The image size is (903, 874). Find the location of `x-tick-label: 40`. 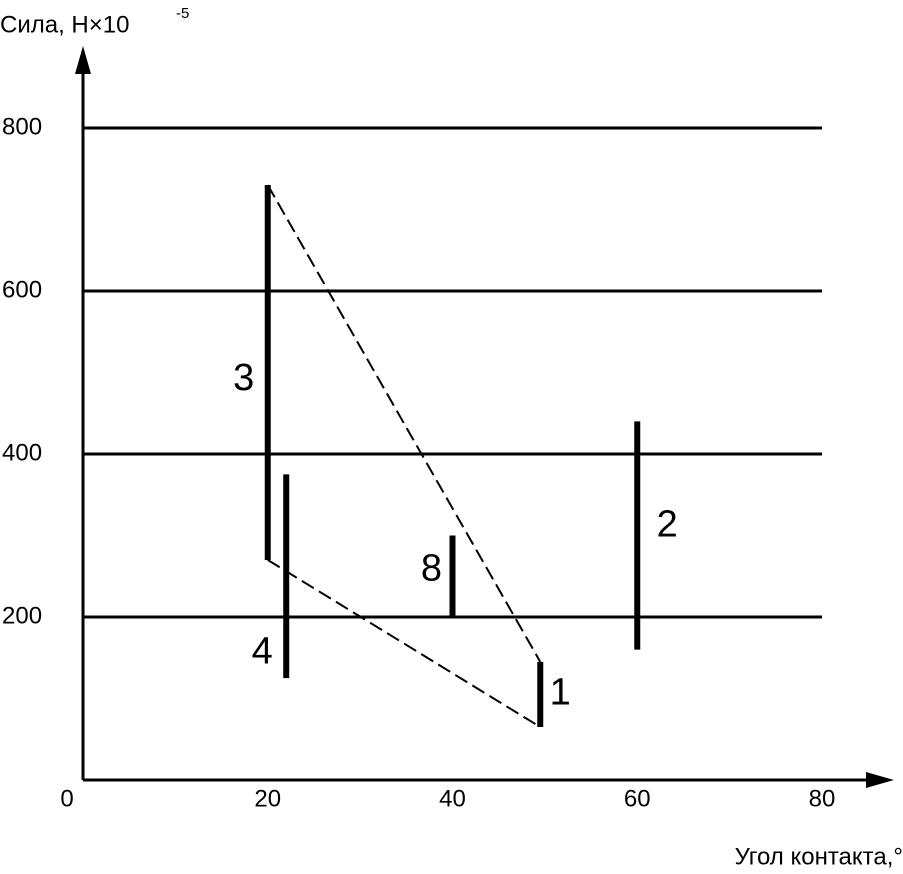

x-tick-label: 40 is located at coordinates (452, 798).